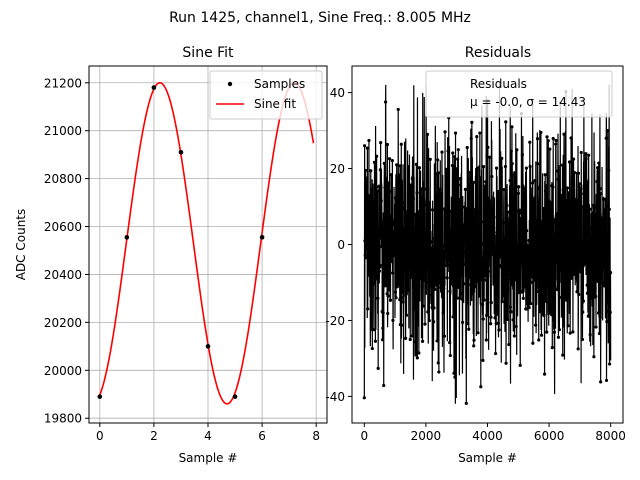  What do you see at coordinates (337, 169) in the screenshot?
I see `y-tick-label: 20` at bounding box center [337, 169].